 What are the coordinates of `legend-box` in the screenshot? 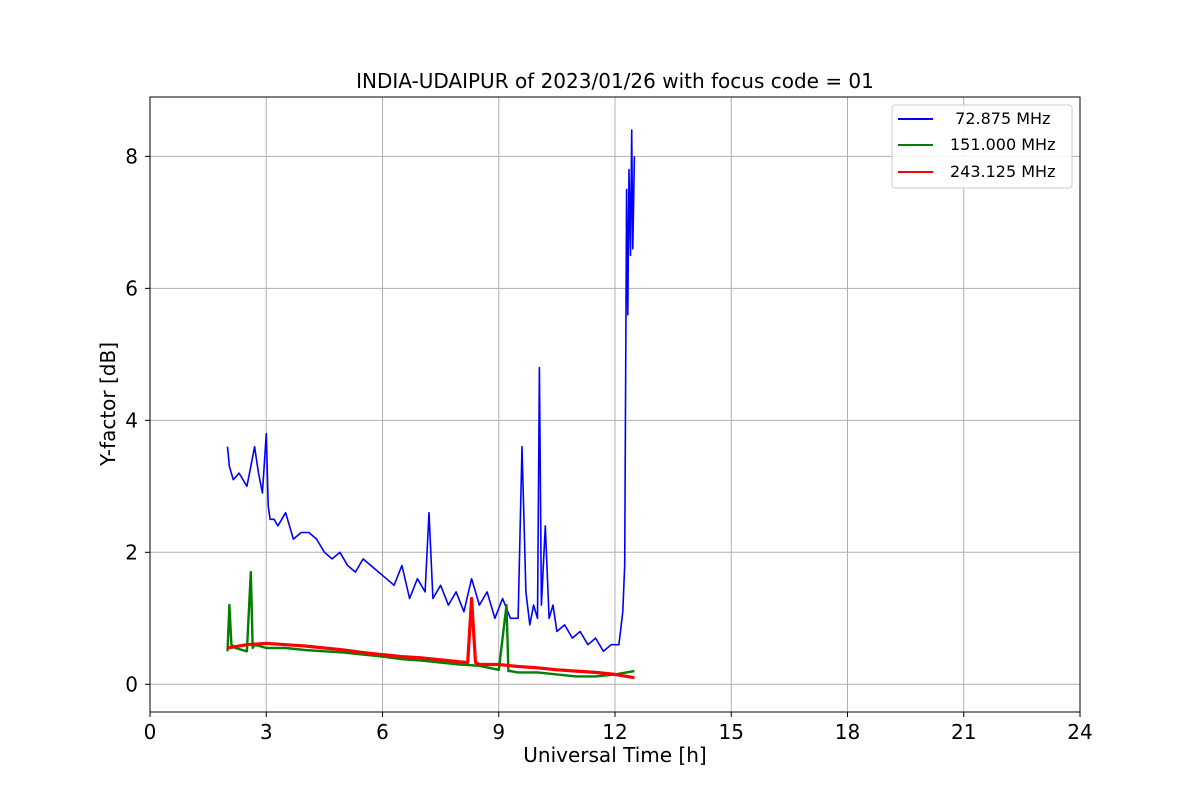 It's located at (982, 146).